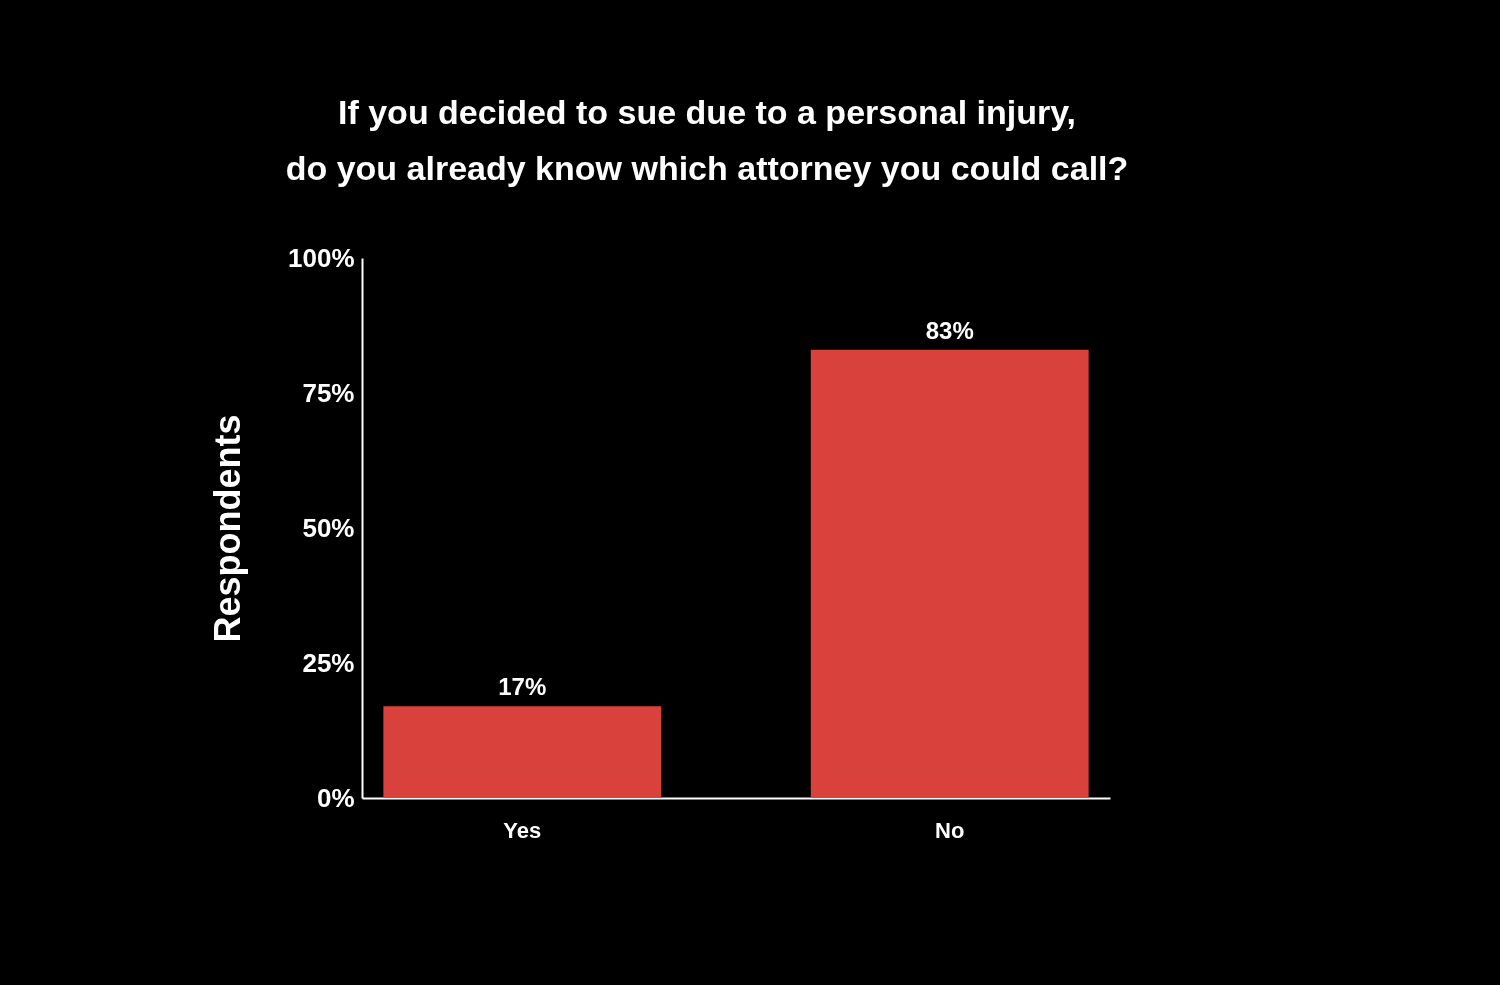  Describe the element at coordinates (227, 528) in the screenshot. I see `y-axis-title: Respondents` at that location.